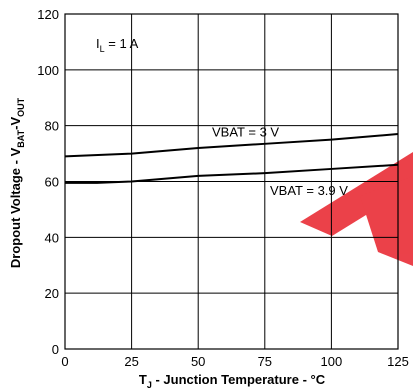 The width and height of the screenshot is (413, 392). What do you see at coordinates (356, 209) in the screenshot?
I see `watermark-logo` at bounding box center [356, 209].